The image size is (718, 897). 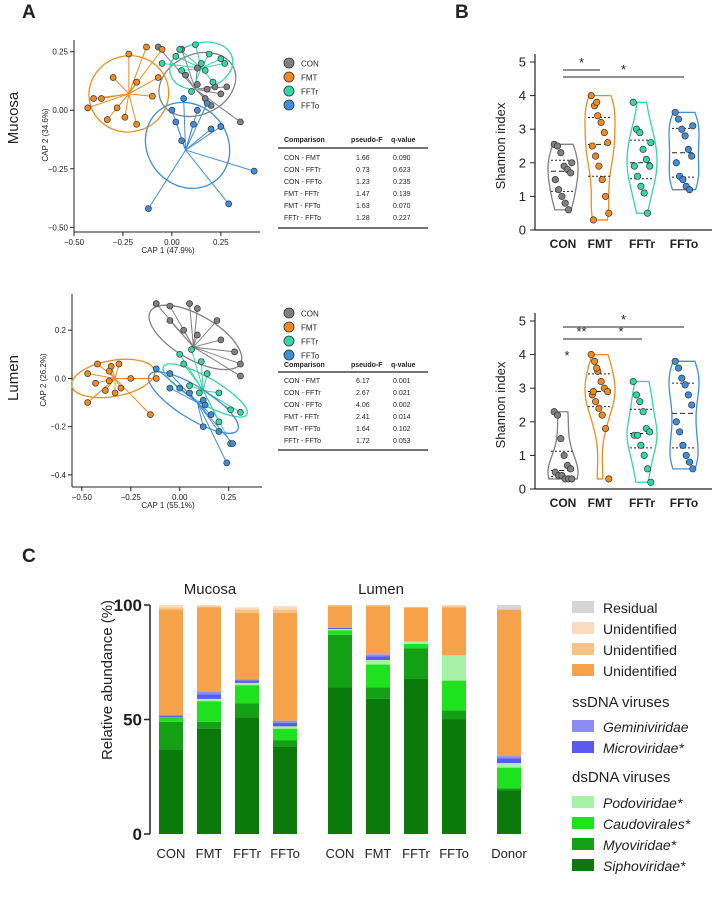 I want to click on y-tick-label: −0.2, so click(x=58, y=427).